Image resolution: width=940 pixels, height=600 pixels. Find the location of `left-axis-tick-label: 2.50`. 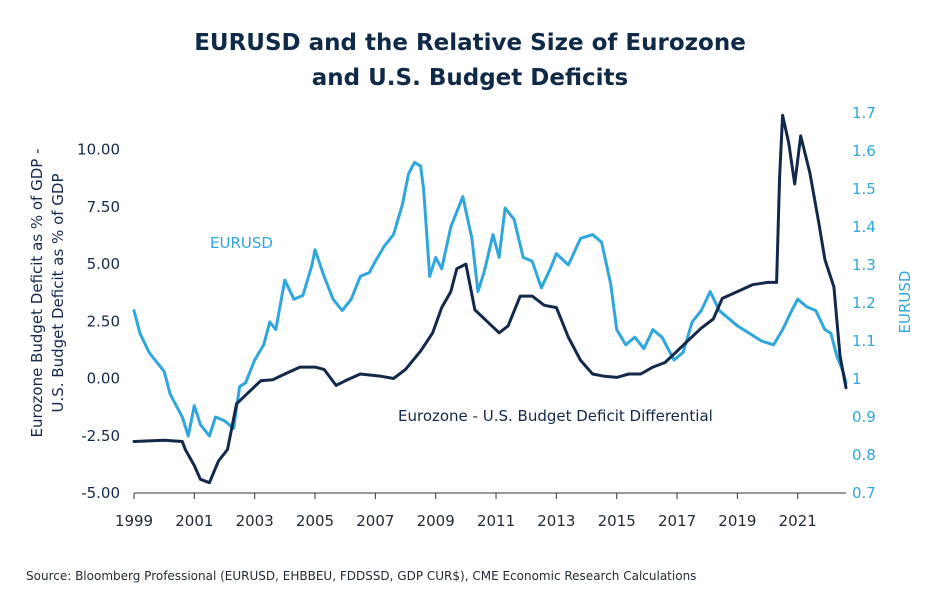

left-axis-tick-label: 2.50 is located at coordinates (103, 321).